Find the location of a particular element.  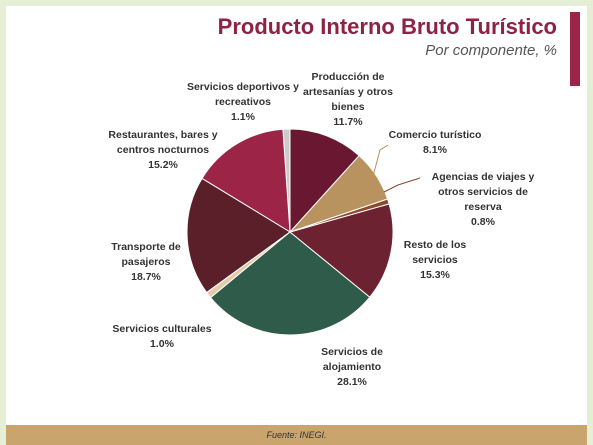

label-name: Servicios culturales is located at coordinates (162, 329).